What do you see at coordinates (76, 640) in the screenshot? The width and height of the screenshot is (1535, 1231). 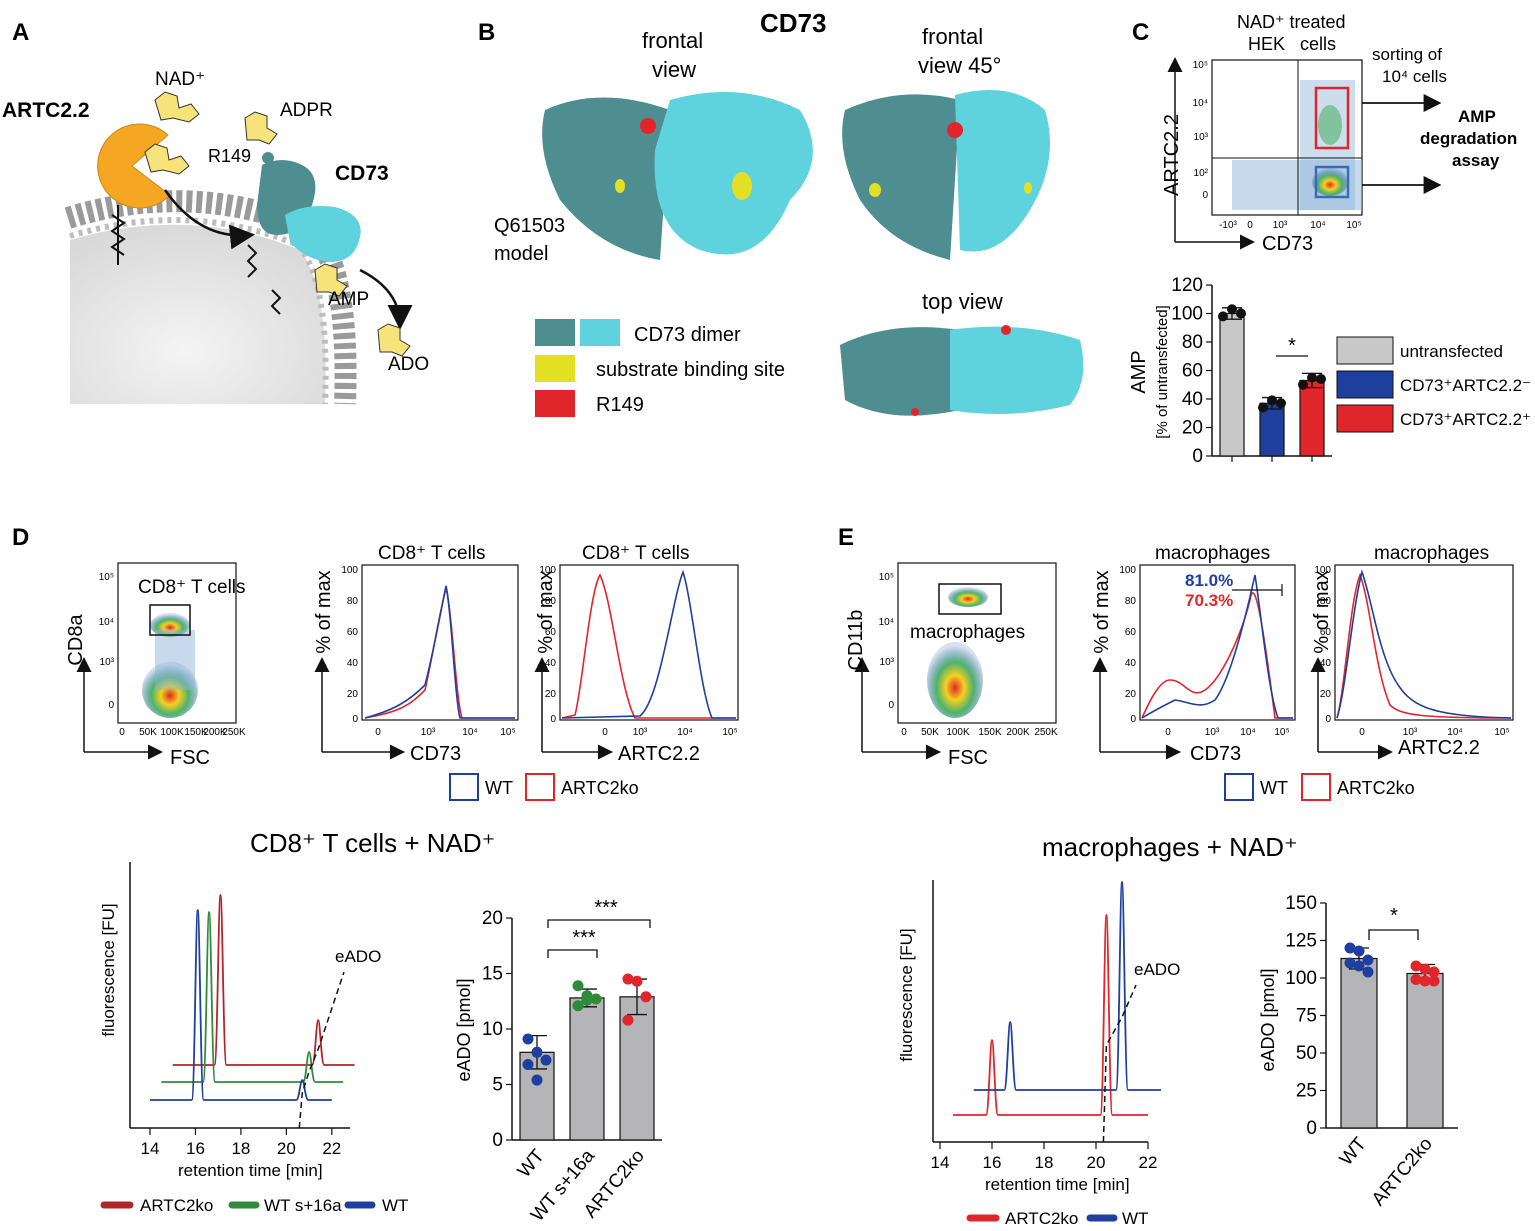 I see `dot-ylabel: CD8a` at bounding box center [76, 640].